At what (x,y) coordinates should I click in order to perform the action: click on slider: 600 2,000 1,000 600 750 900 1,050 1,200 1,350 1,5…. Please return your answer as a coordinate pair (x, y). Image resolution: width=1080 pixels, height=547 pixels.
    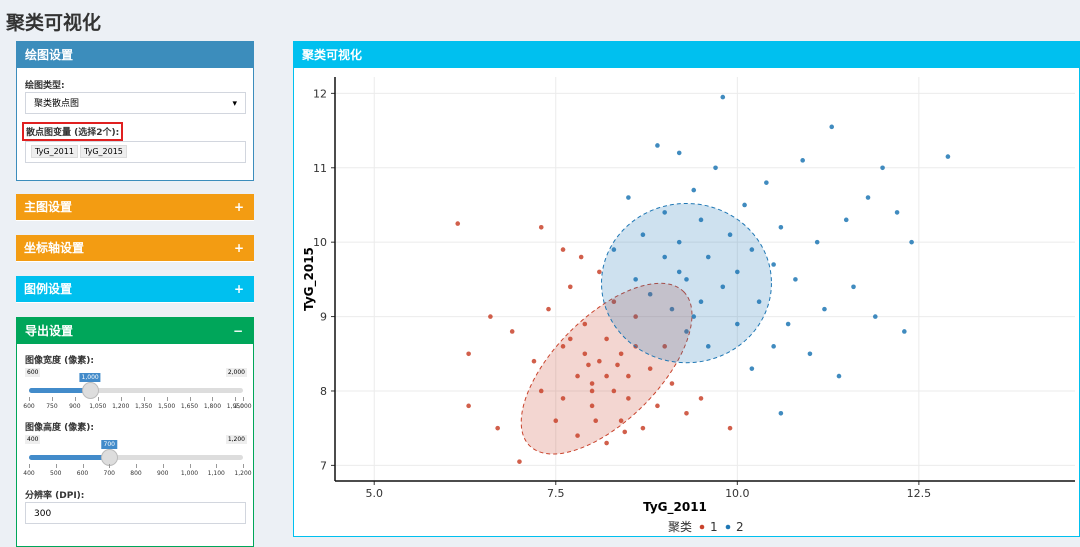
    Looking at the image, I should click on (137, 398).